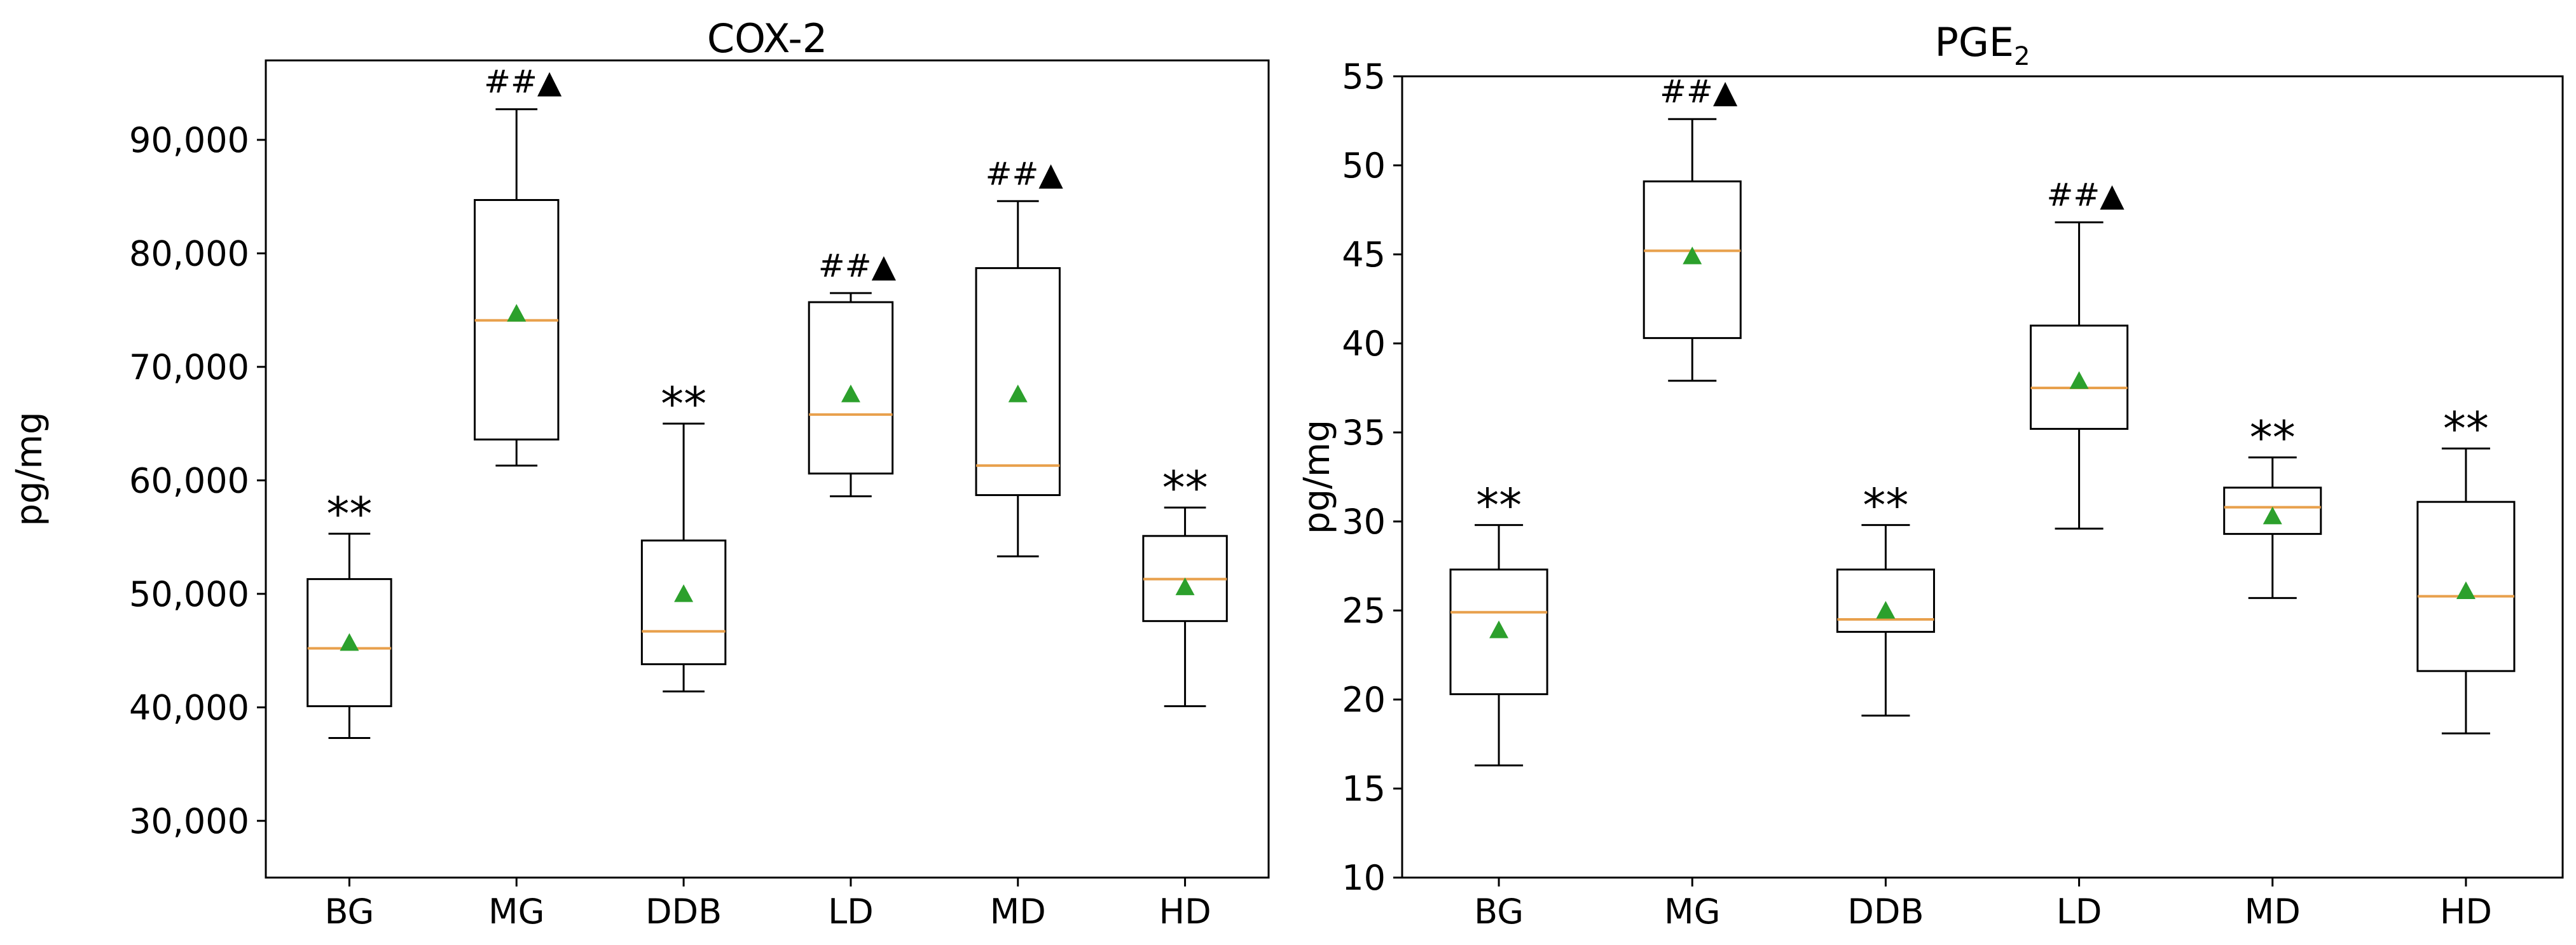 The width and height of the screenshot is (2576, 945). I want to click on y-tick-label: 40,000, so click(189, 707).